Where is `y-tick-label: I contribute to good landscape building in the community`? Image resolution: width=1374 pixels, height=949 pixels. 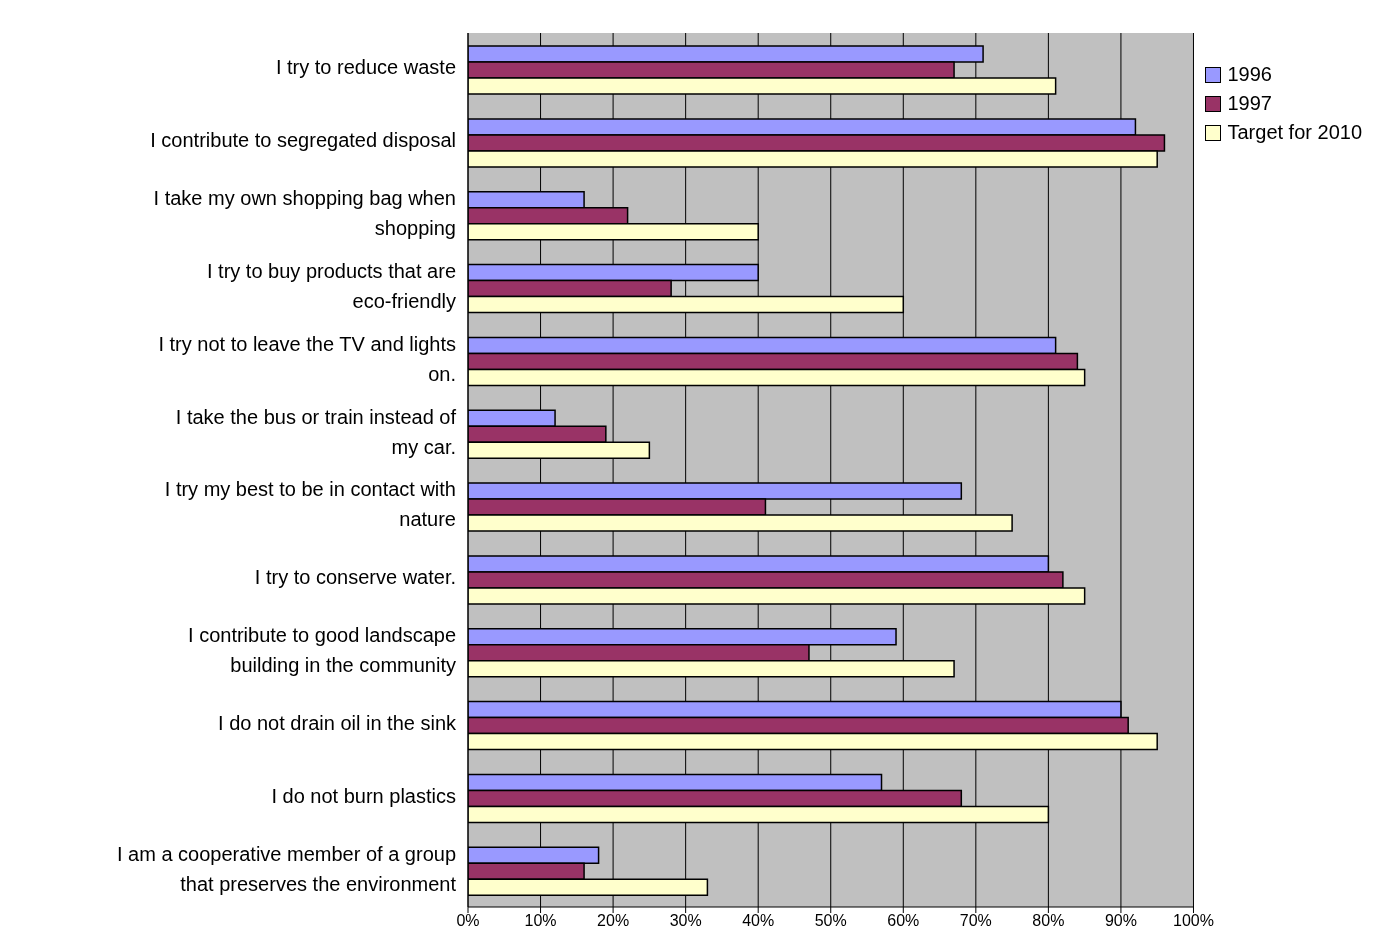 y-tick-label: I contribute to good landscape building in the community is located at coordinates (322, 650).